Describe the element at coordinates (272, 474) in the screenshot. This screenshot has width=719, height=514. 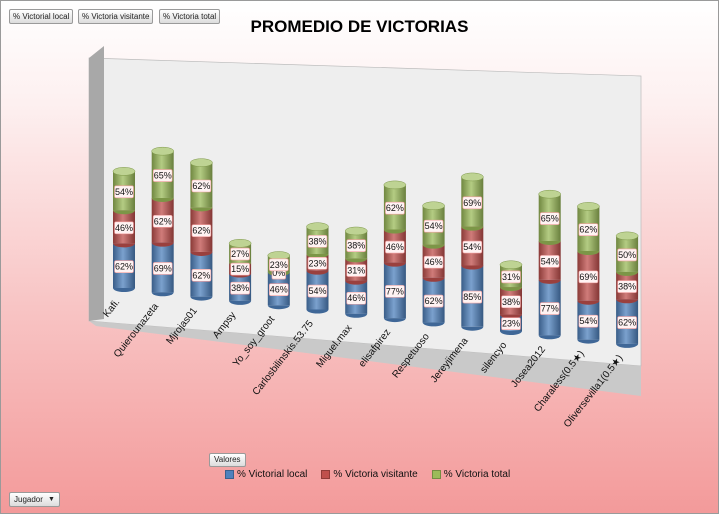
I see `legend-label: % Victorial local` at that location.